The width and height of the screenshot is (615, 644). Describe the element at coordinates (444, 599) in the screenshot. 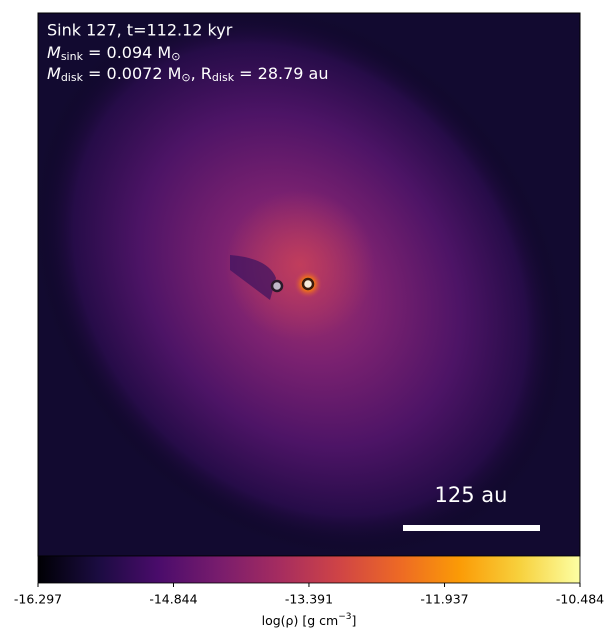

I see `colorbar-tick-label: -11.937` at that location.